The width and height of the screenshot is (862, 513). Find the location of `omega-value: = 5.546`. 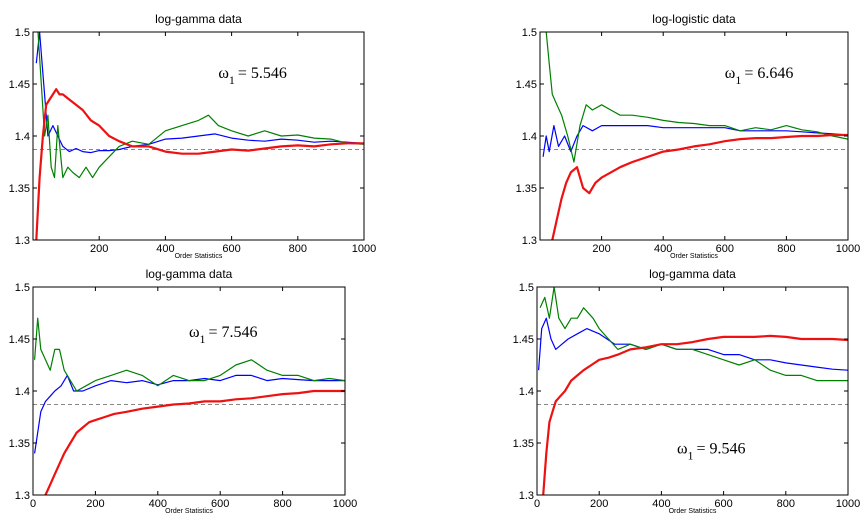

omega-value: = 5.546 is located at coordinates (262, 73).